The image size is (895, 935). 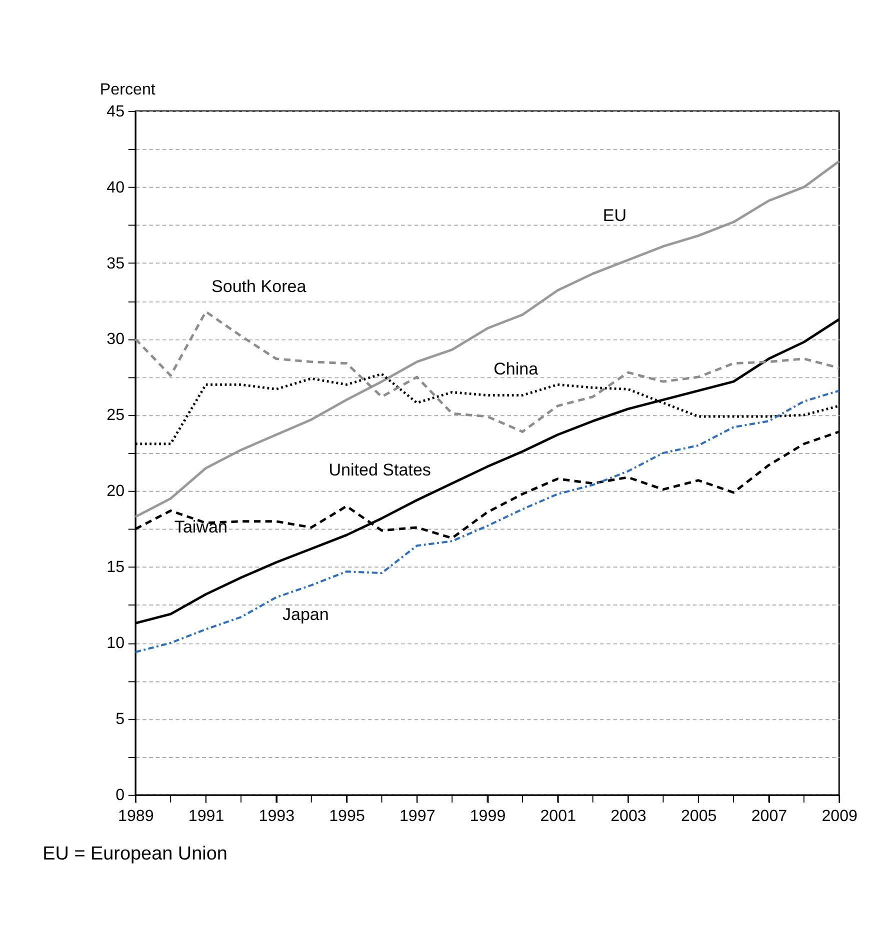 What do you see at coordinates (115, 339) in the screenshot?
I see `y-tick-label: 30` at bounding box center [115, 339].